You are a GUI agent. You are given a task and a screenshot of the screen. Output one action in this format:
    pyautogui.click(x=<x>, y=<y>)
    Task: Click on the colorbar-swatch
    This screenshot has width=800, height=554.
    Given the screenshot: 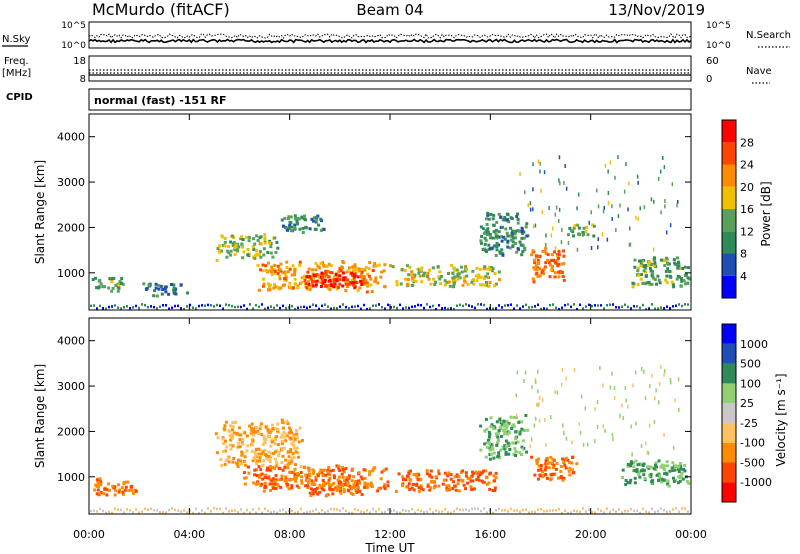 What is the action you would take?
    pyautogui.click(x=729, y=242)
    